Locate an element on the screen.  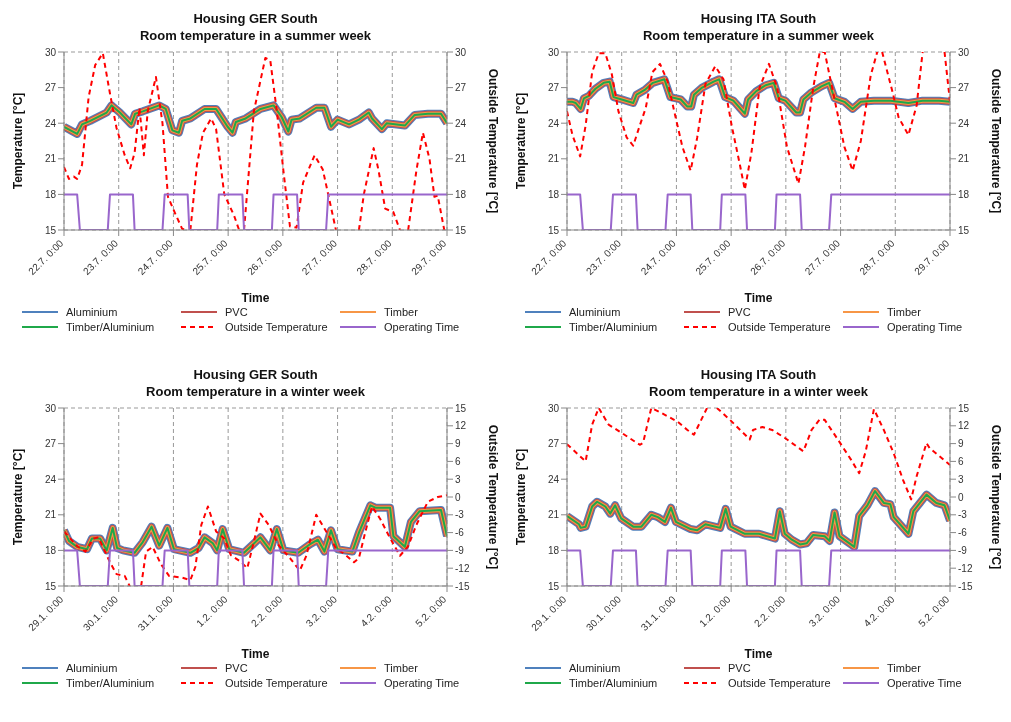
y2-tick-label: 12 is located at coordinates (964, 426).